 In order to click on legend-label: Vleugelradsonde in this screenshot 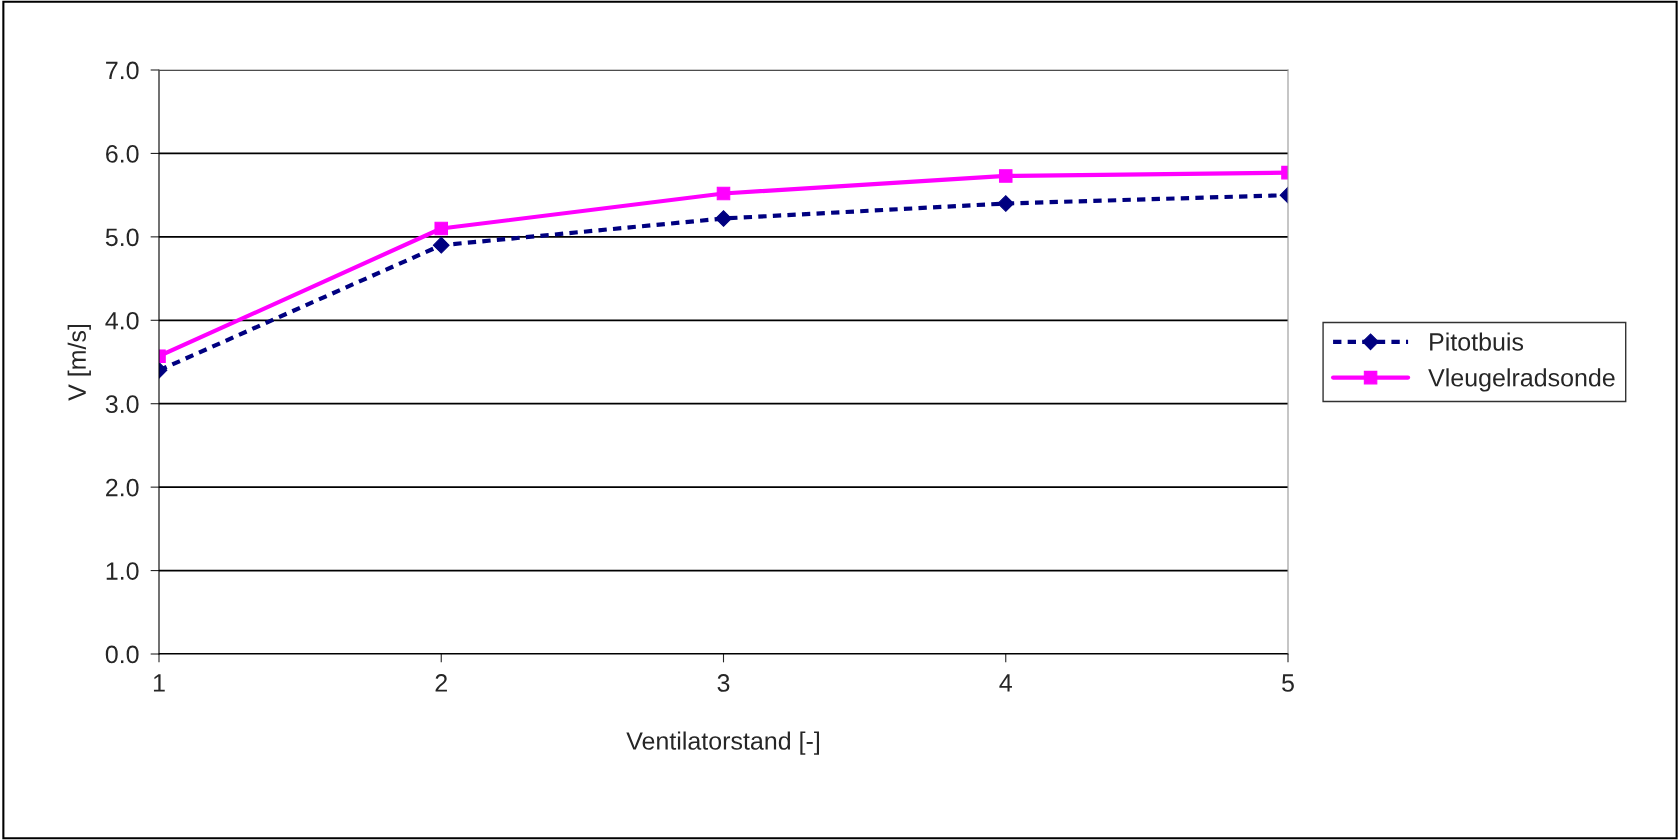, I will do `click(1521, 380)`.